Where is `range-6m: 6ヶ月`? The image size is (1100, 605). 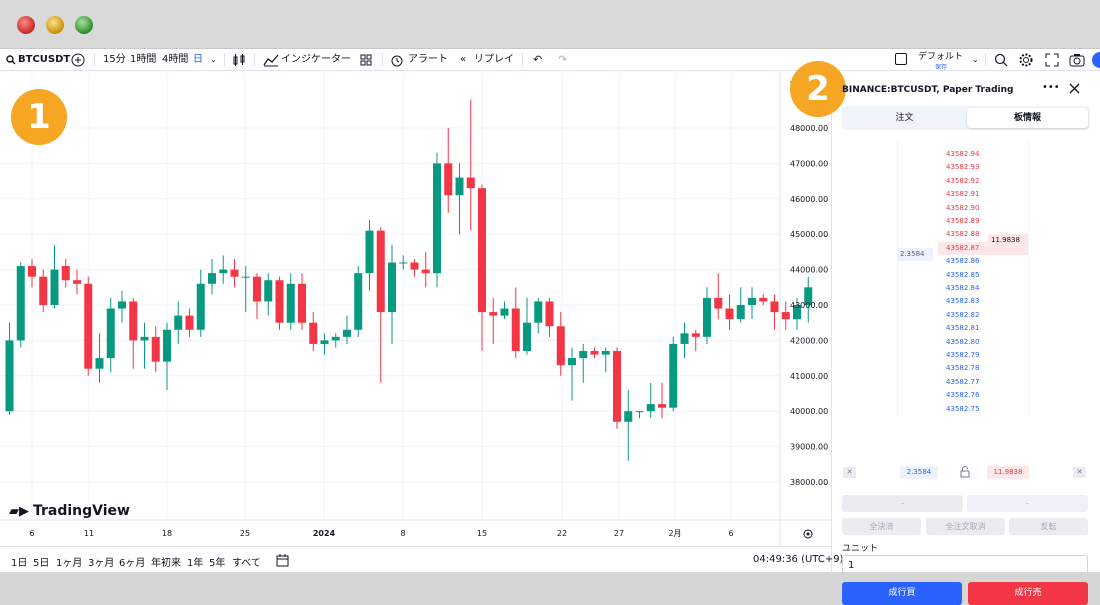
range-6m: 6ヶ月 is located at coordinates (132, 563).